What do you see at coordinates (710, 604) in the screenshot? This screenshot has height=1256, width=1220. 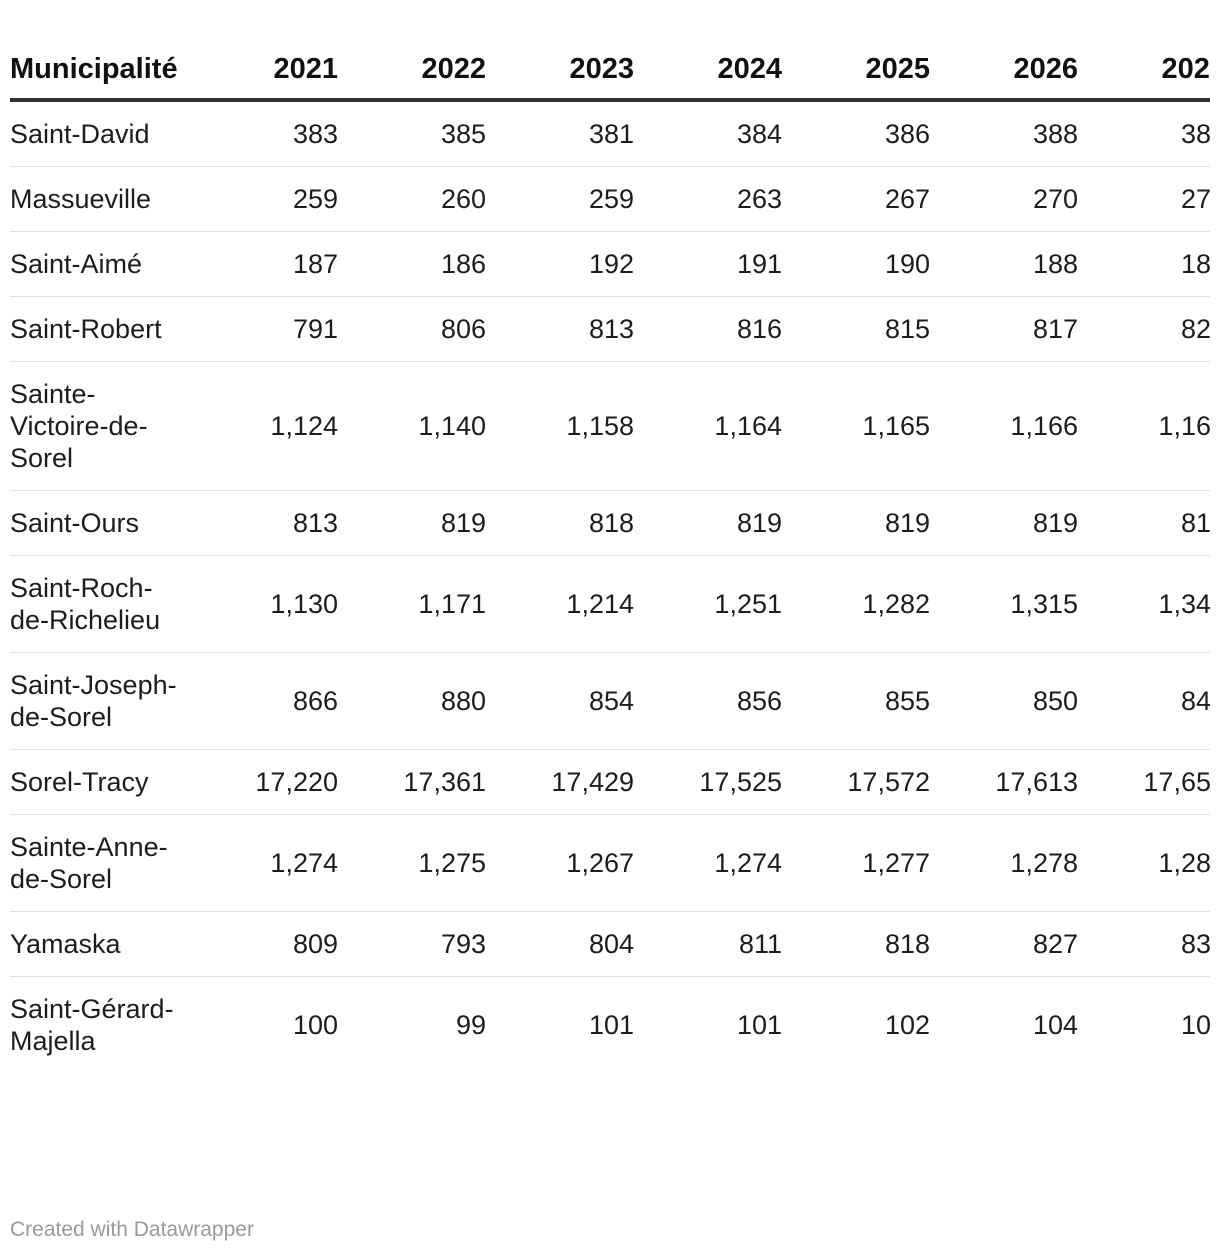 I see `value-cell: 1,251` at bounding box center [710, 604].